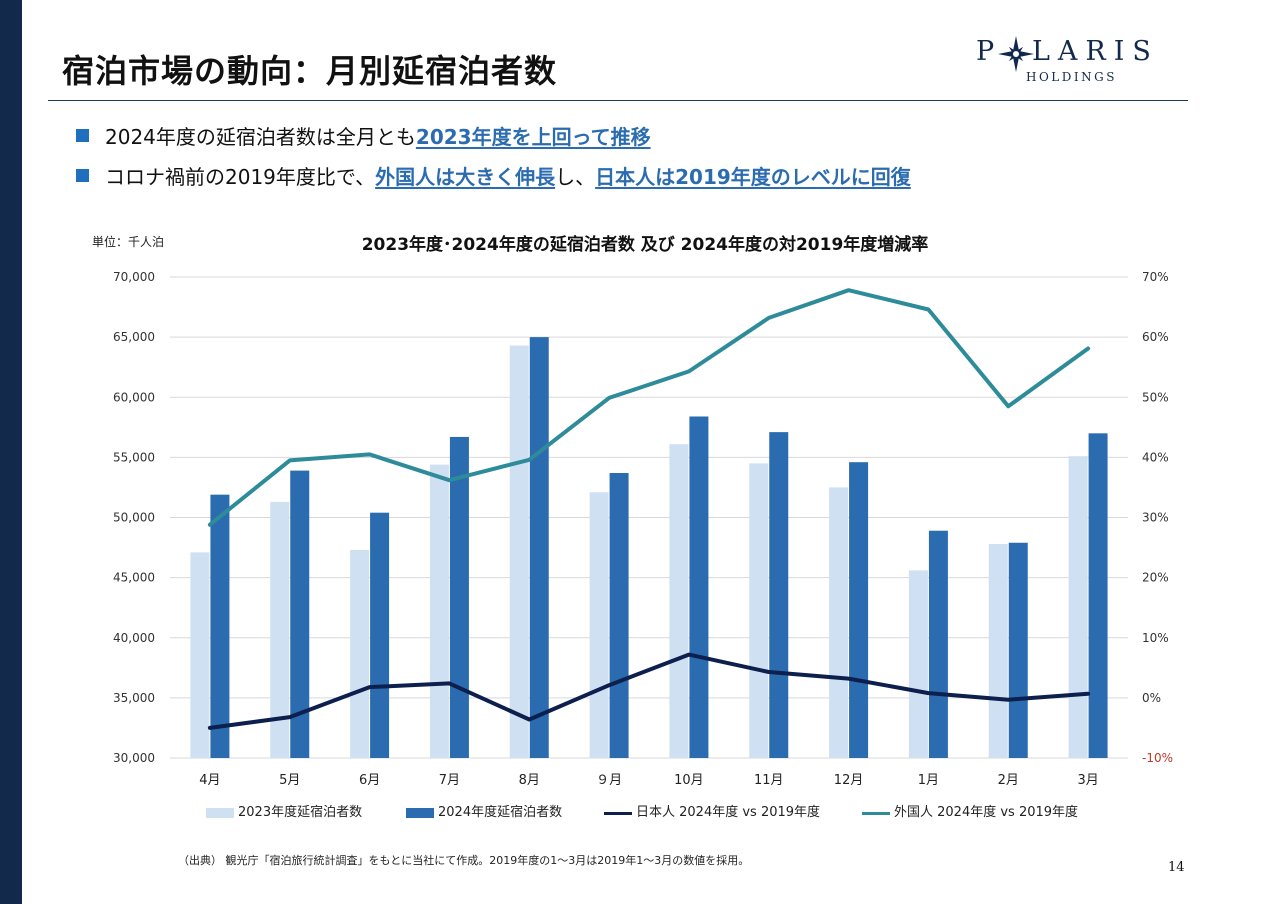 The image size is (1280, 904). I want to click on y-axis-right-tick-label: 60%, so click(1155, 337).